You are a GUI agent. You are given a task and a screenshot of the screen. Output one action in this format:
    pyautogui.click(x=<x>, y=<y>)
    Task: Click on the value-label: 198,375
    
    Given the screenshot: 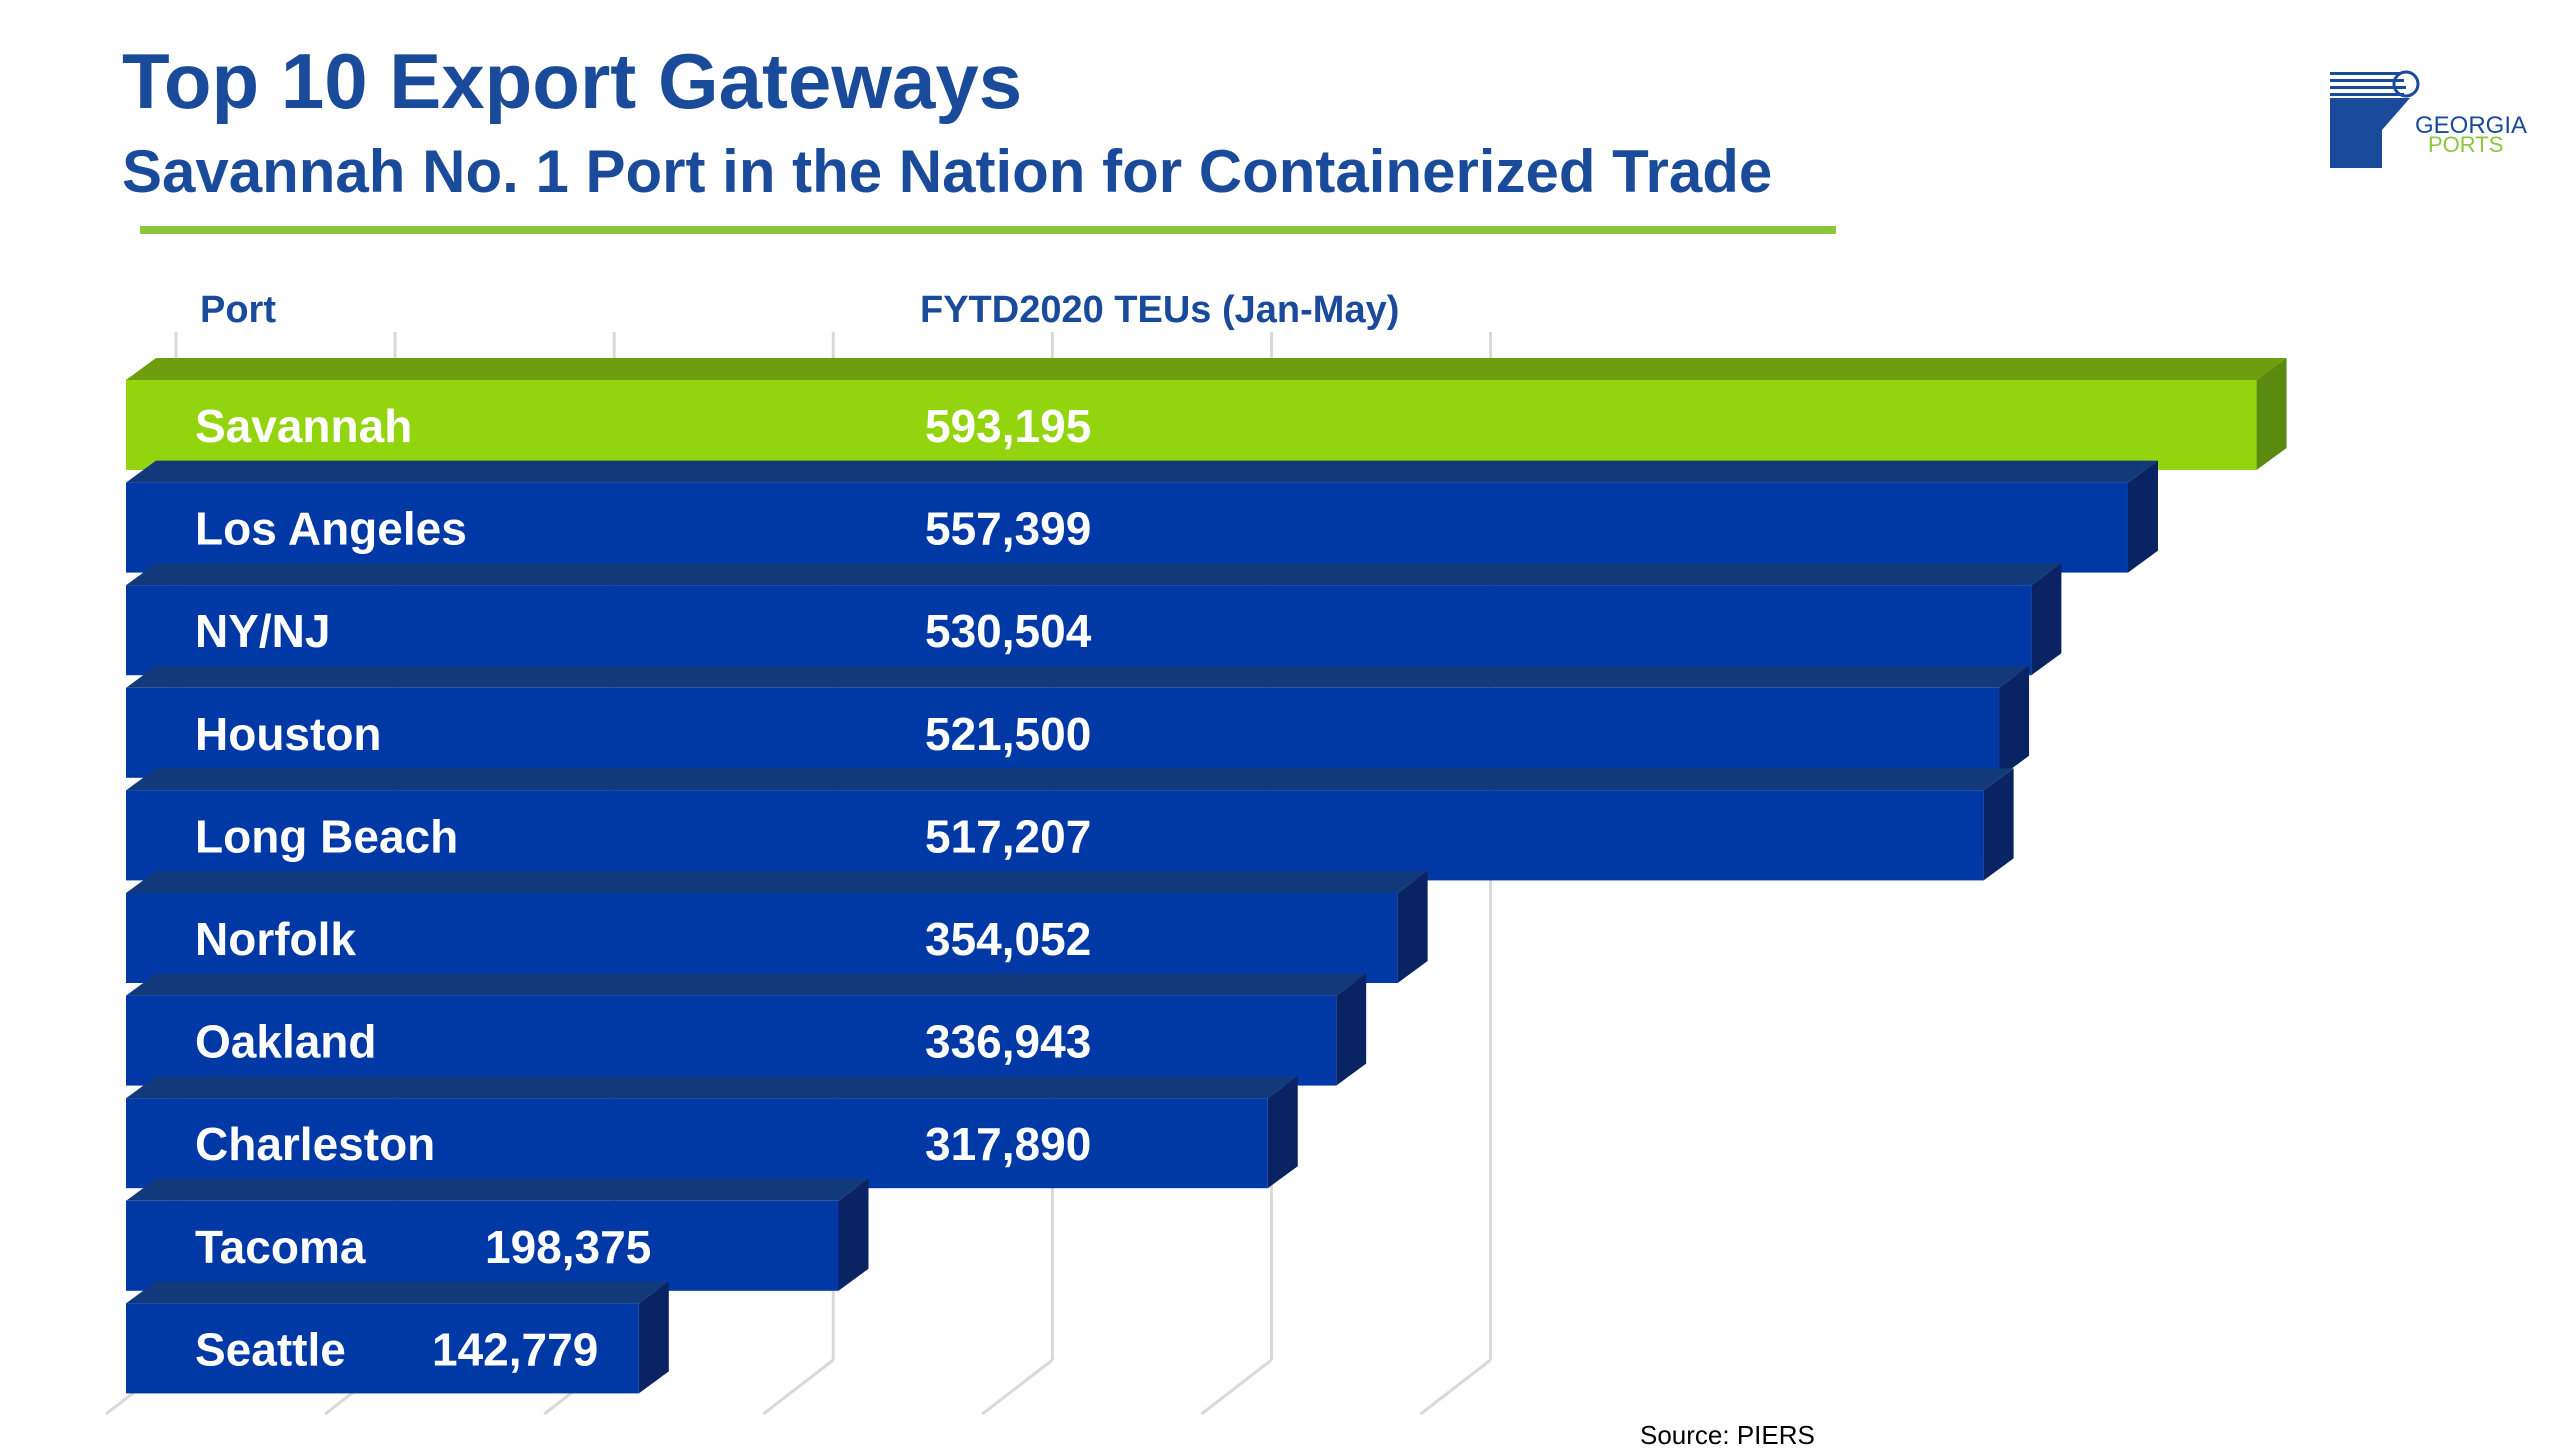 What is the action you would take?
    pyautogui.click(x=568, y=1247)
    